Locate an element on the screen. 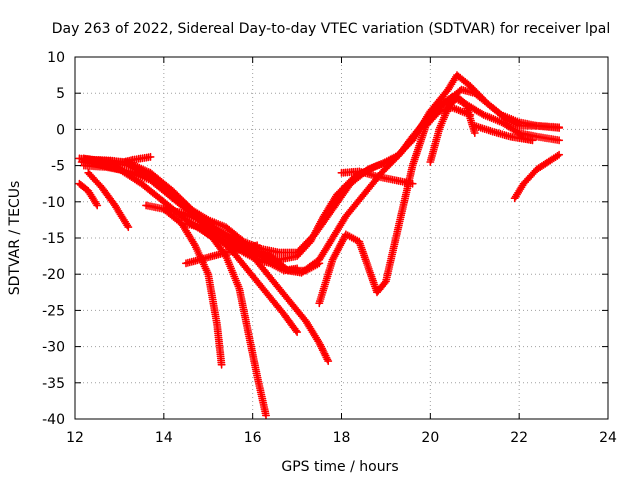  y-tick-label: -15 is located at coordinates (53, 239).